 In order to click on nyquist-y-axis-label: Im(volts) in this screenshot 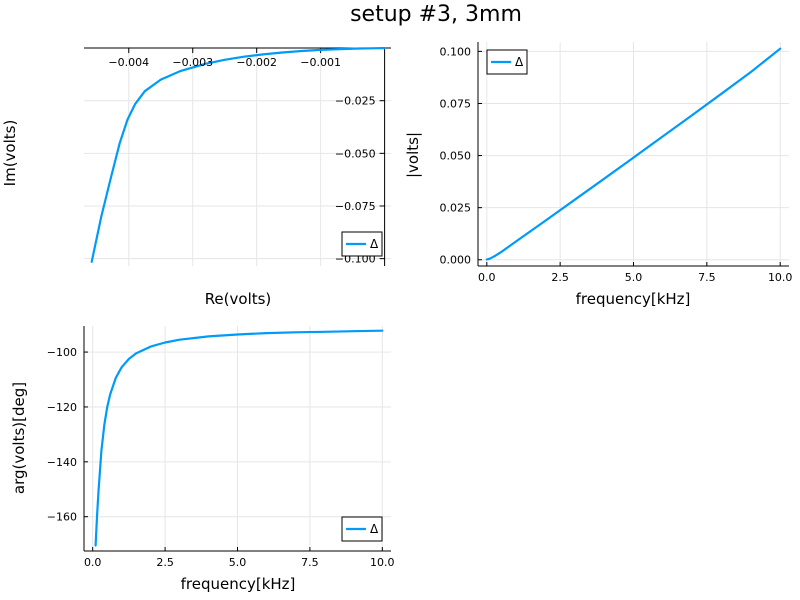, I will do `click(10, 153)`.